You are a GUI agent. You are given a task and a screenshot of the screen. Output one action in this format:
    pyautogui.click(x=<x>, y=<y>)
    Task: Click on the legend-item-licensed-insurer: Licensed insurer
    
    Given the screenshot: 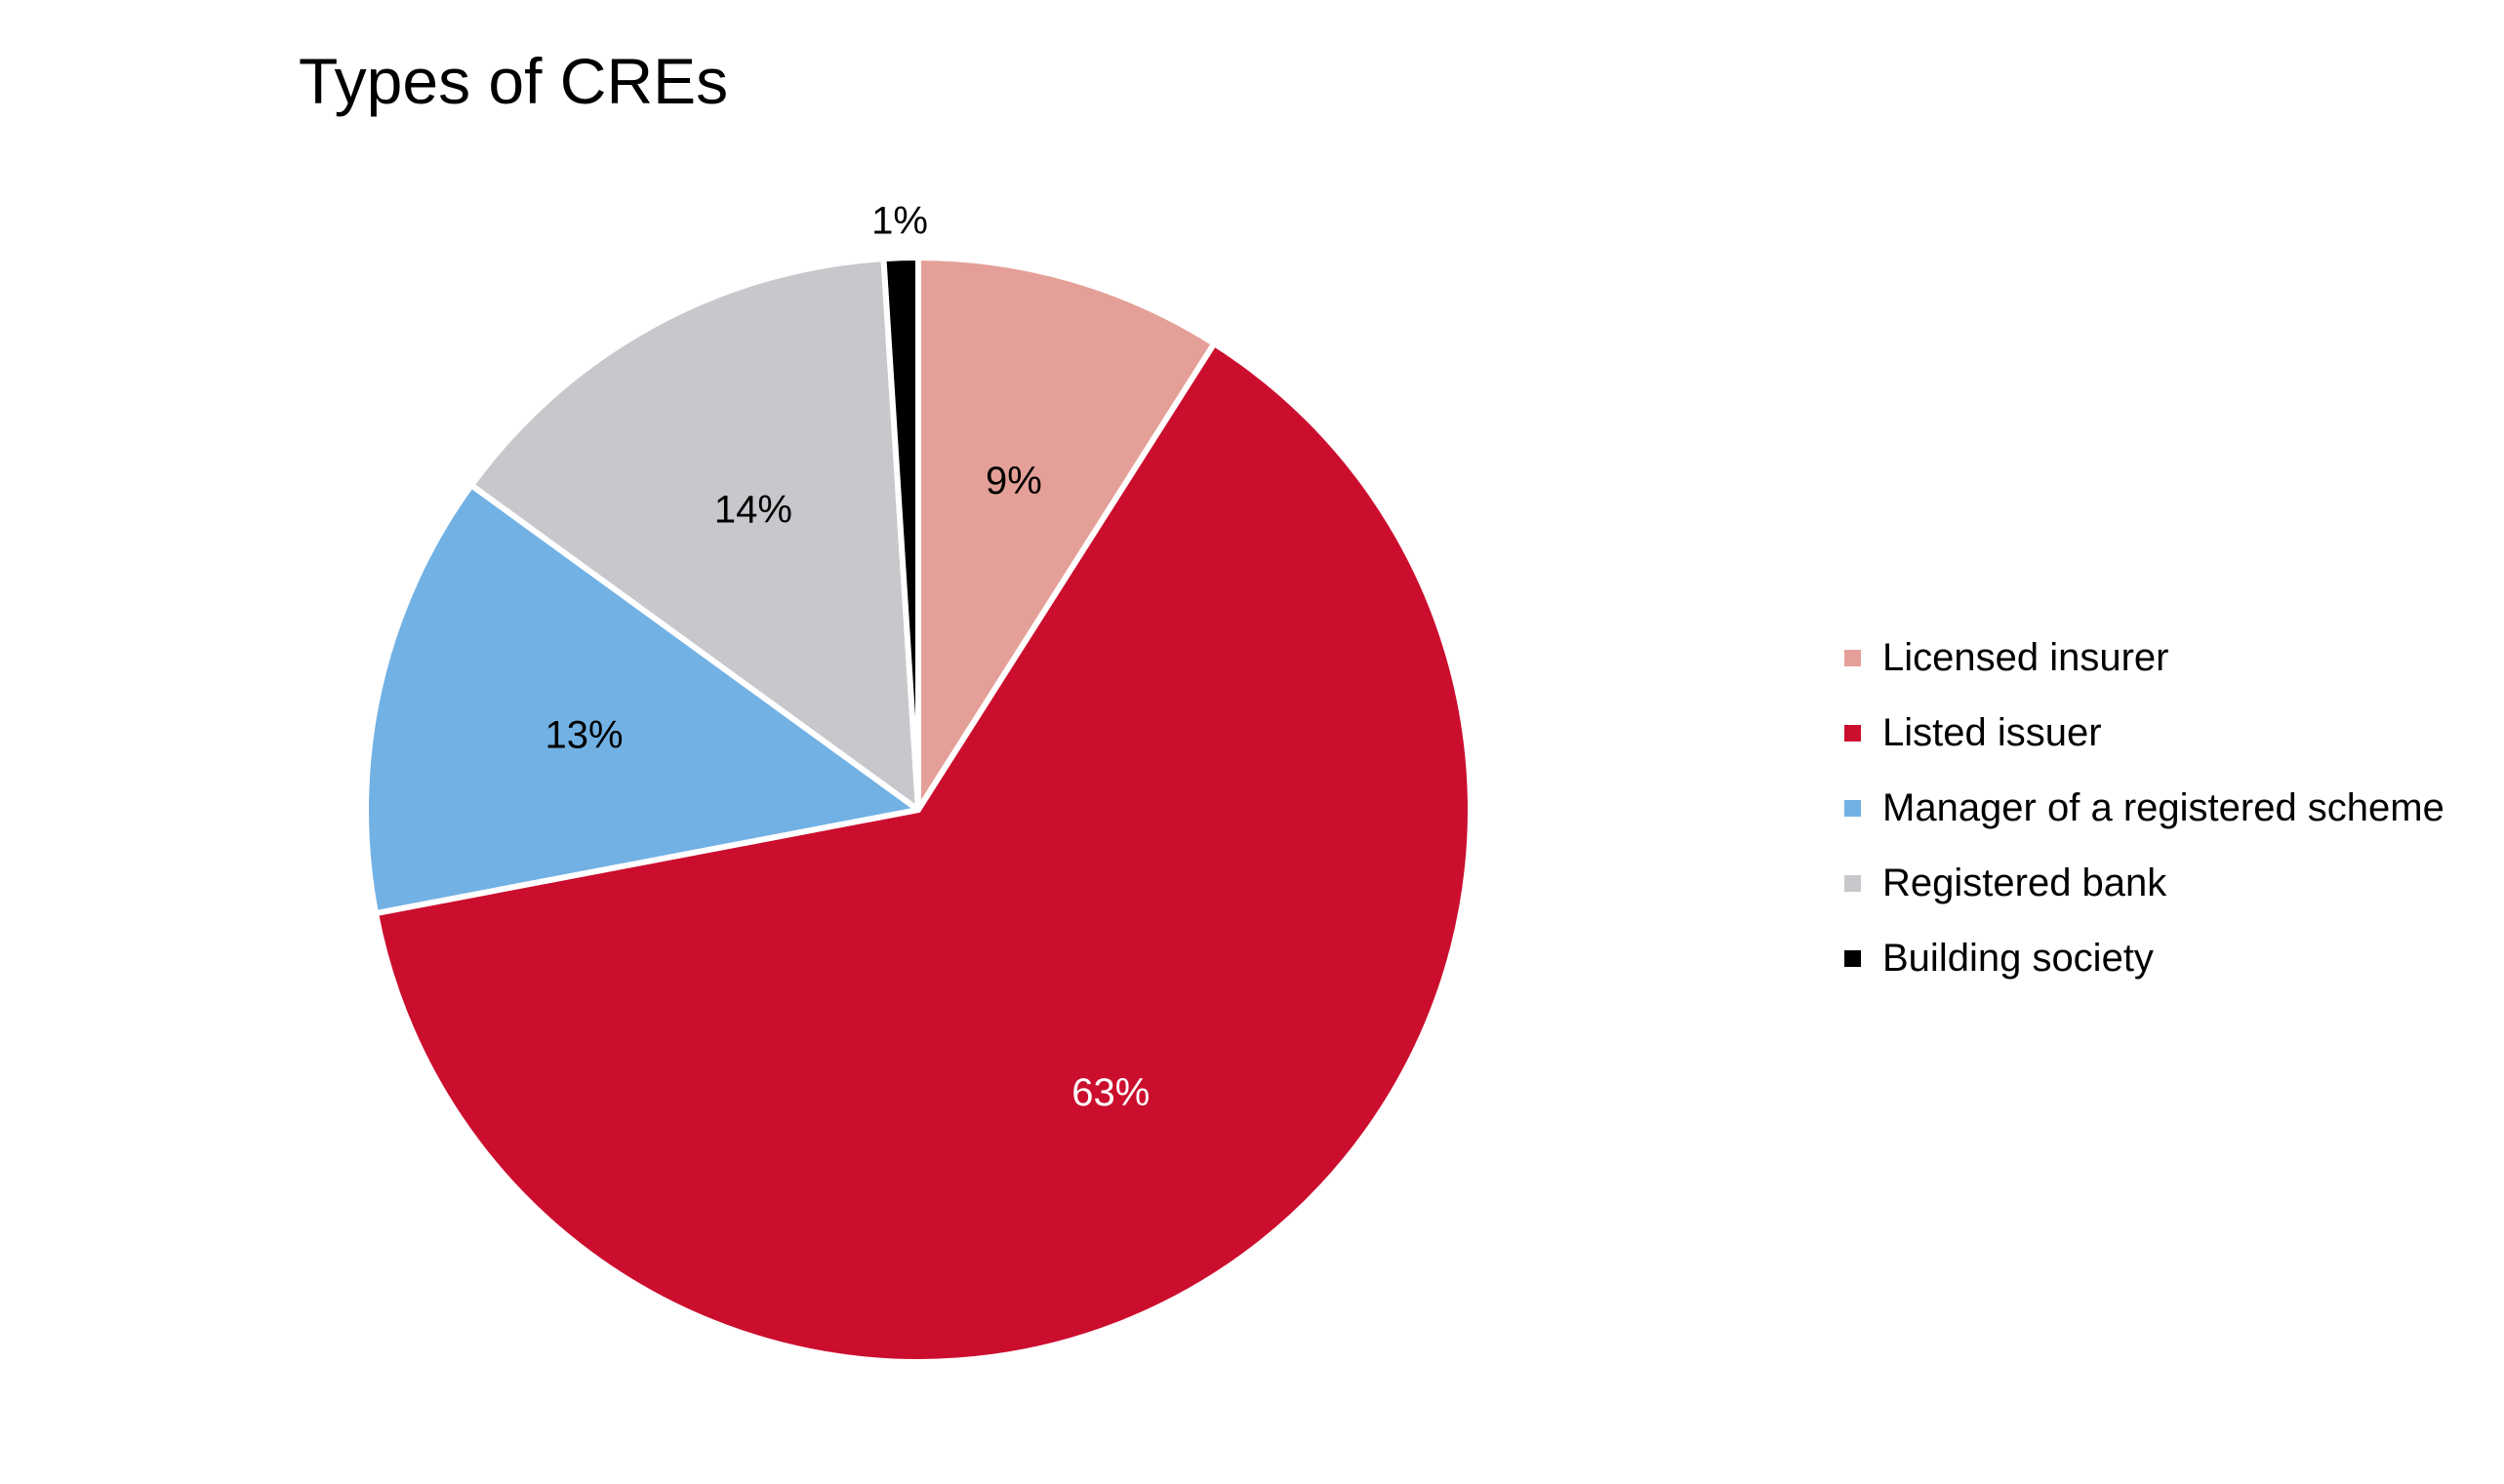 What is the action you would take?
    pyautogui.click(x=2166, y=658)
    